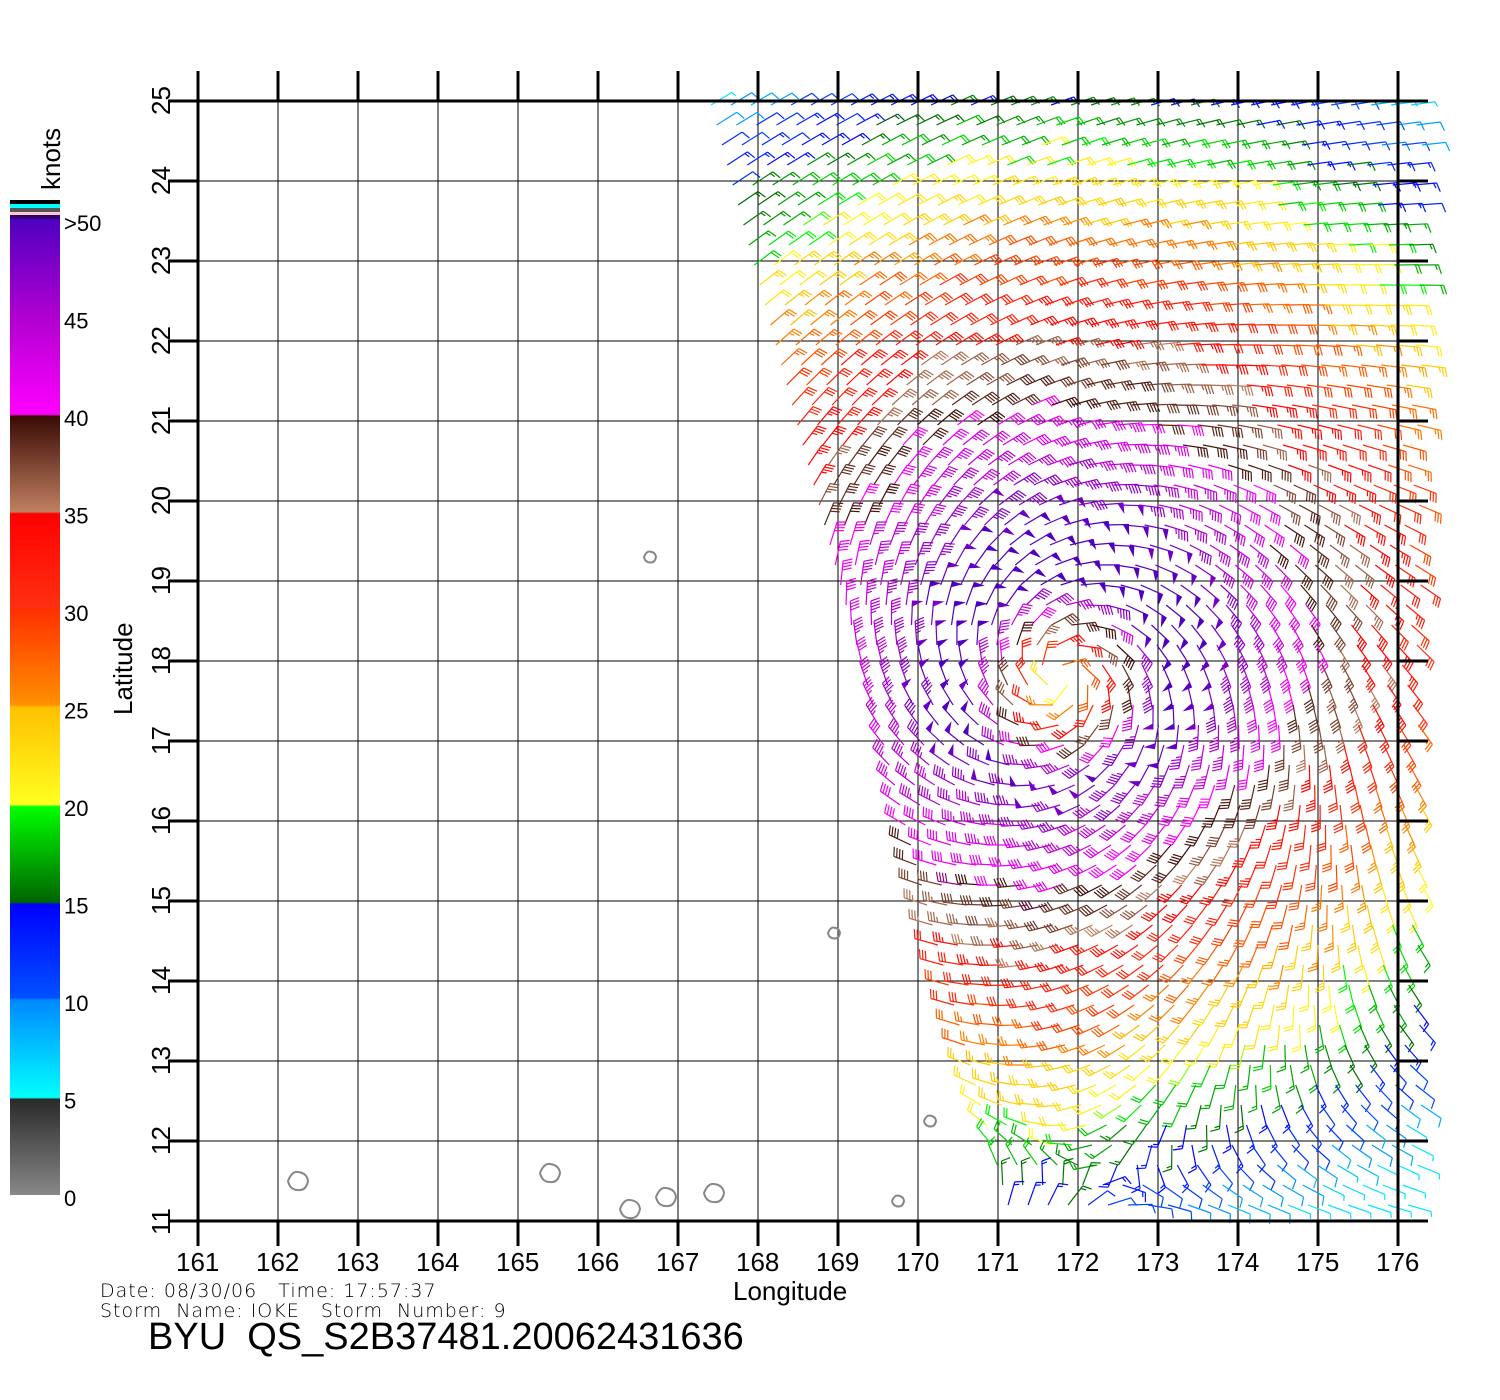 This screenshot has width=1500, height=1400. I want to click on island-outline, so click(298, 1181).